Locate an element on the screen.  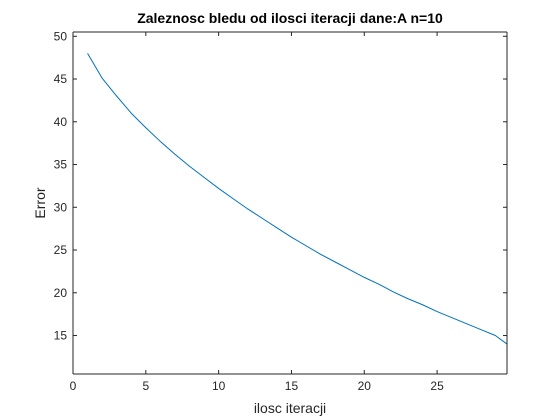
x-tick-label: 20 is located at coordinates (365, 386).